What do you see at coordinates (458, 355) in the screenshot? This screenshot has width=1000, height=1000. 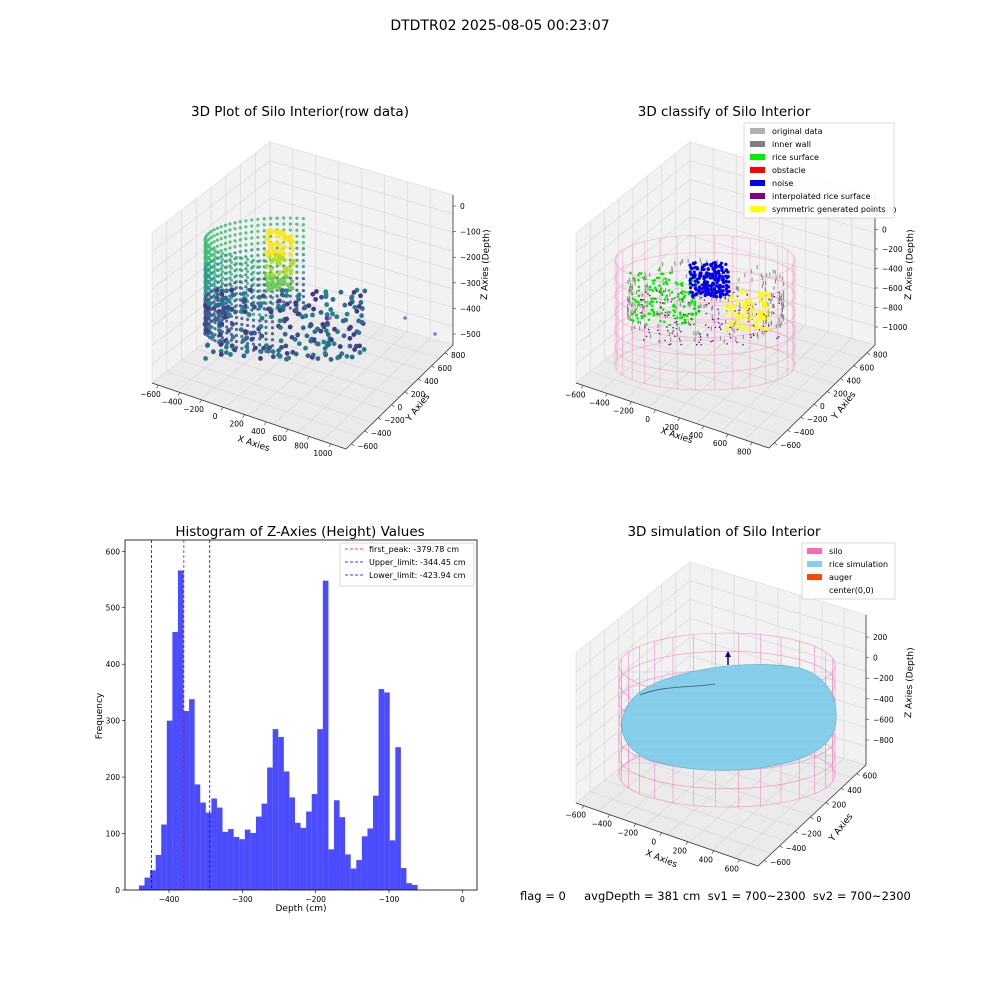 I see `y-tick-label: 800` at bounding box center [458, 355].